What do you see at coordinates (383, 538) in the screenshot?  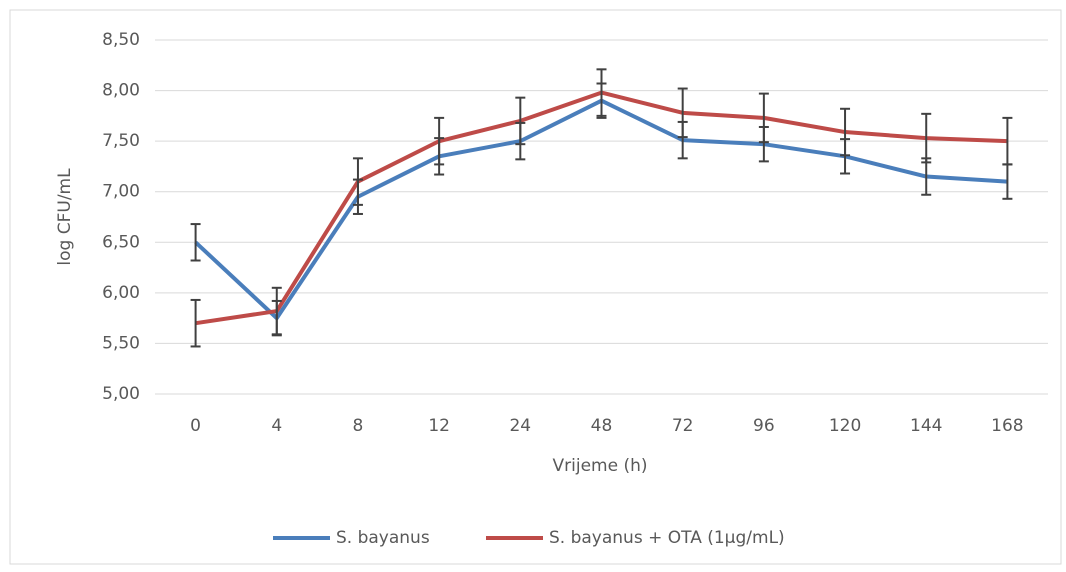 I see `legend-label: S. bayanus` at bounding box center [383, 538].